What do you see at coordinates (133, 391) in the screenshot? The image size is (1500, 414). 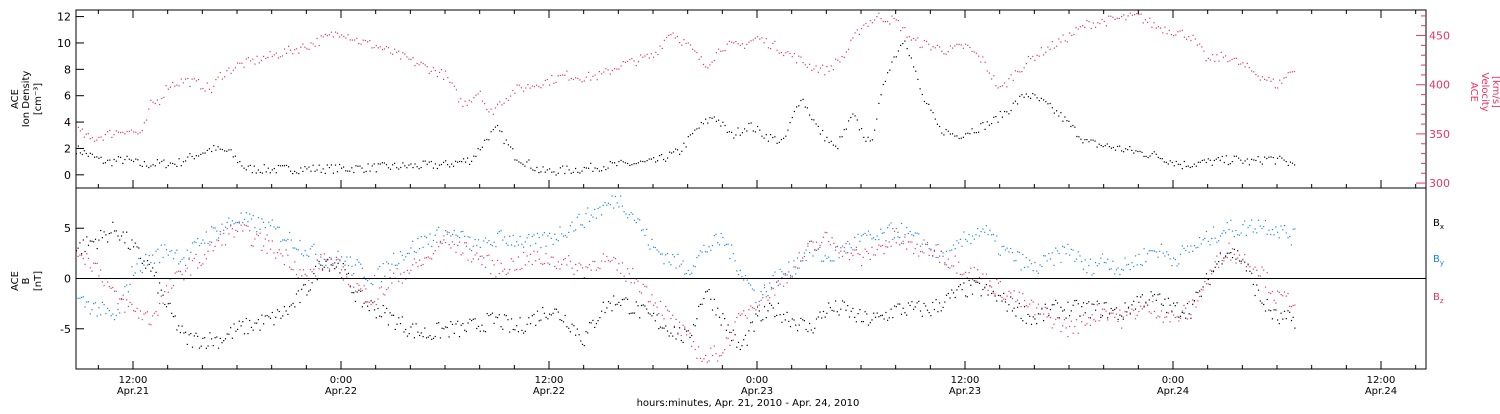 I see `x-tick-date-label: Apr.21` at bounding box center [133, 391].